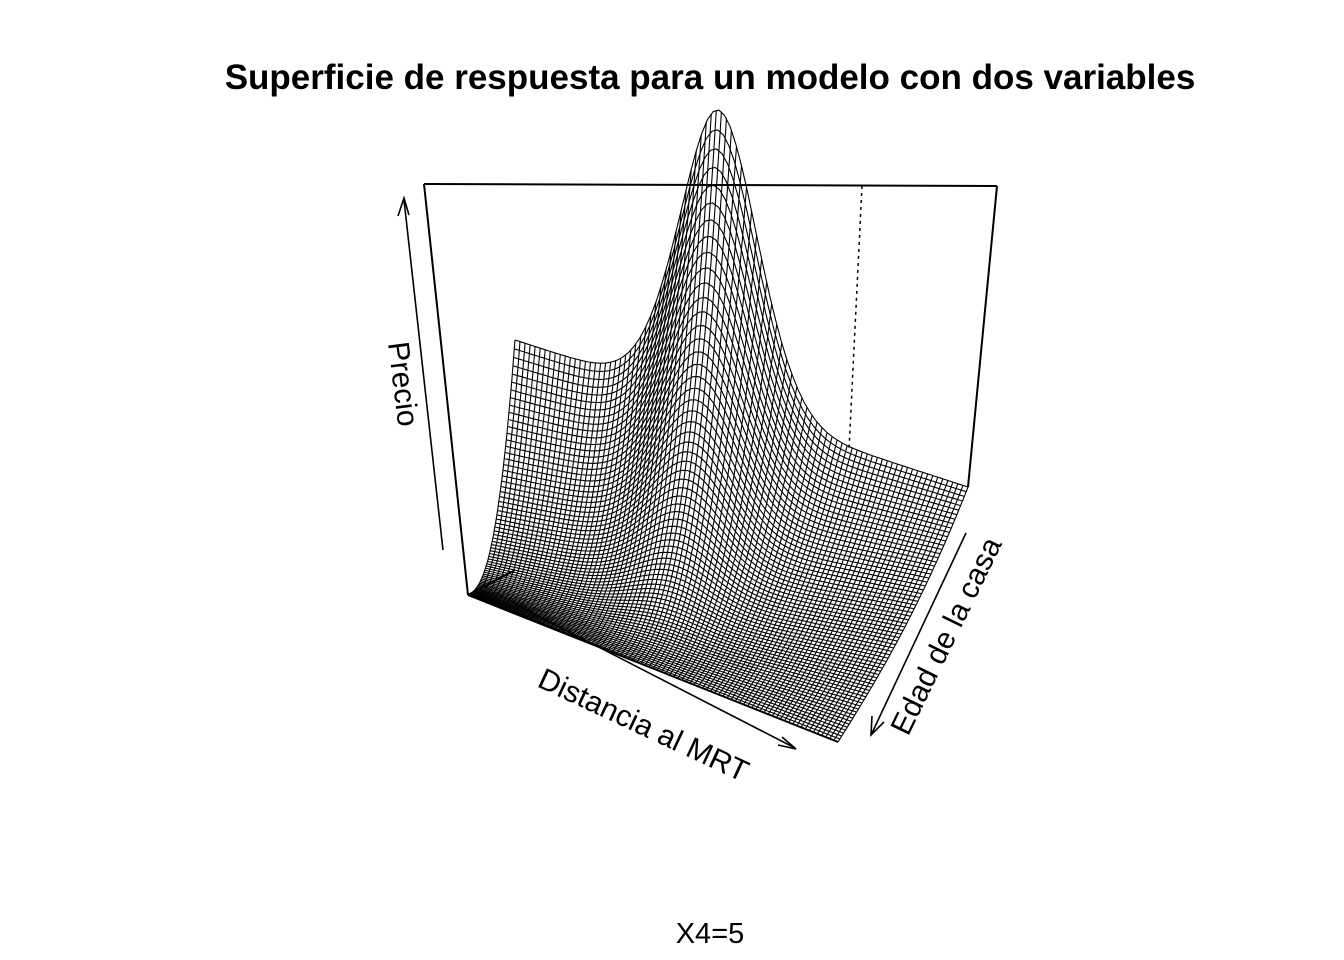  What do you see at coordinates (982, 336) in the screenshot?
I see `box-right-back-edge` at bounding box center [982, 336].